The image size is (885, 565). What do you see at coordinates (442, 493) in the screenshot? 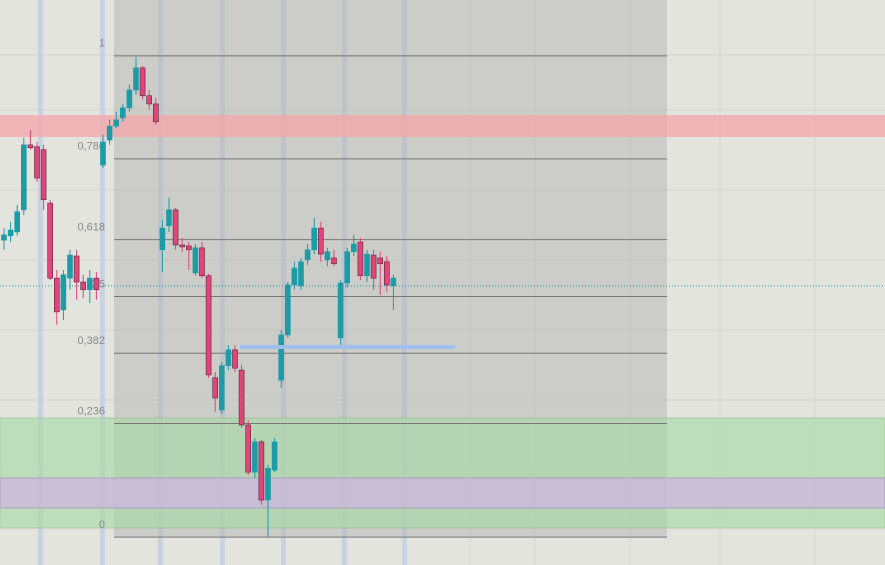
I see `demand-zone` at bounding box center [442, 493].